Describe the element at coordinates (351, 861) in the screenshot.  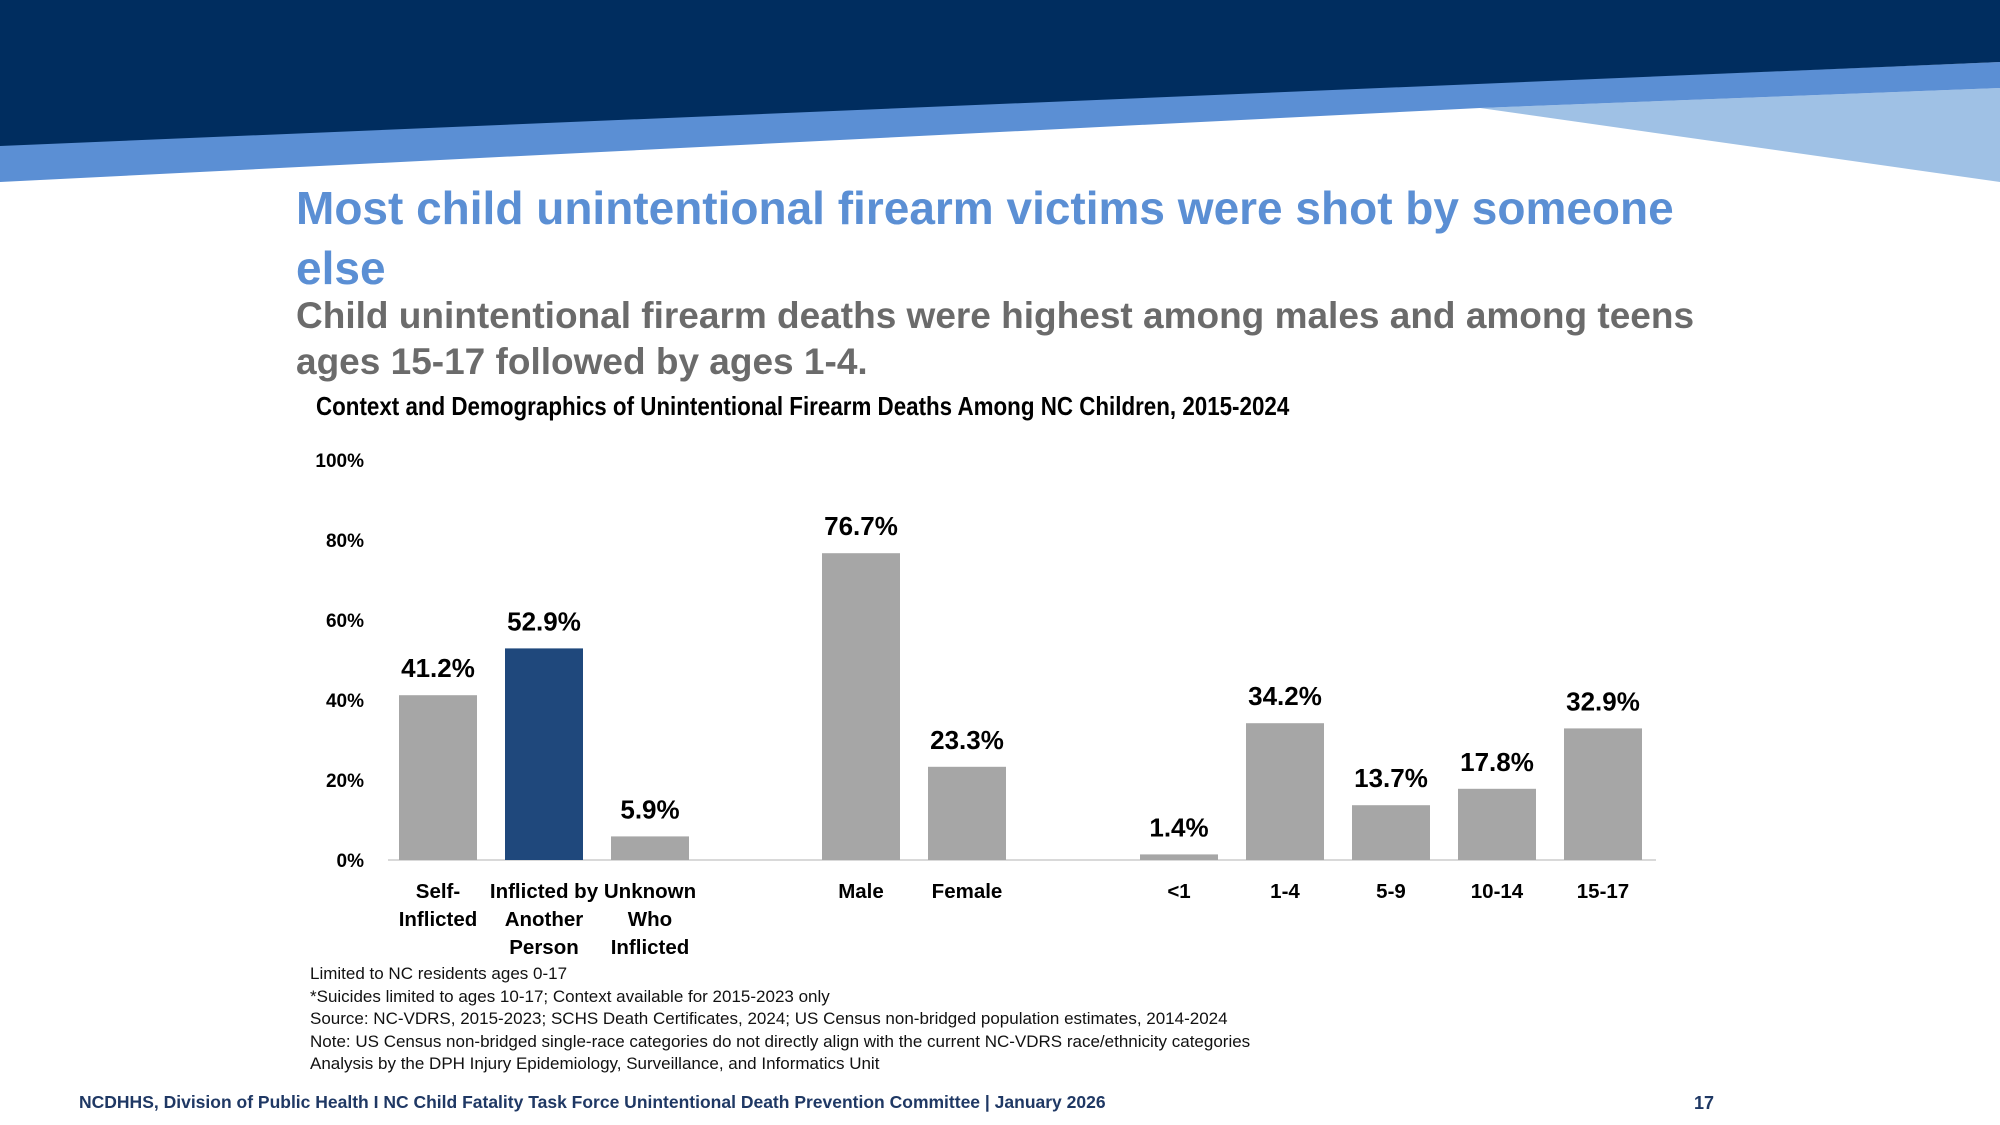
I see `y-tick-label: 0%` at that location.